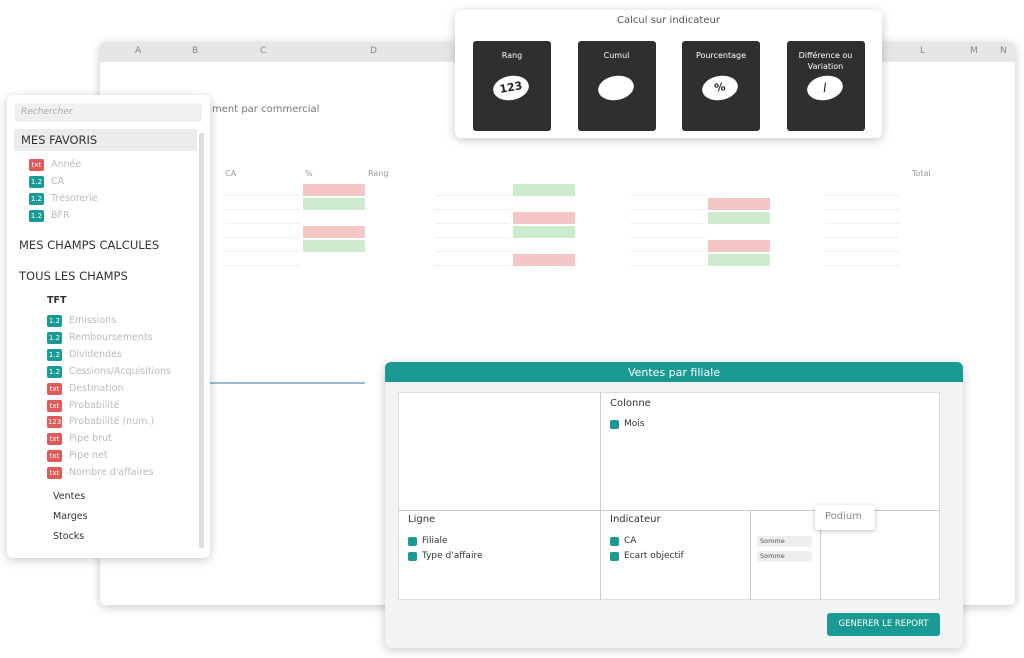 Image resolution: width=1024 pixels, height=658 pixels. I want to click on tooltip: Podium, so click(845, 517).